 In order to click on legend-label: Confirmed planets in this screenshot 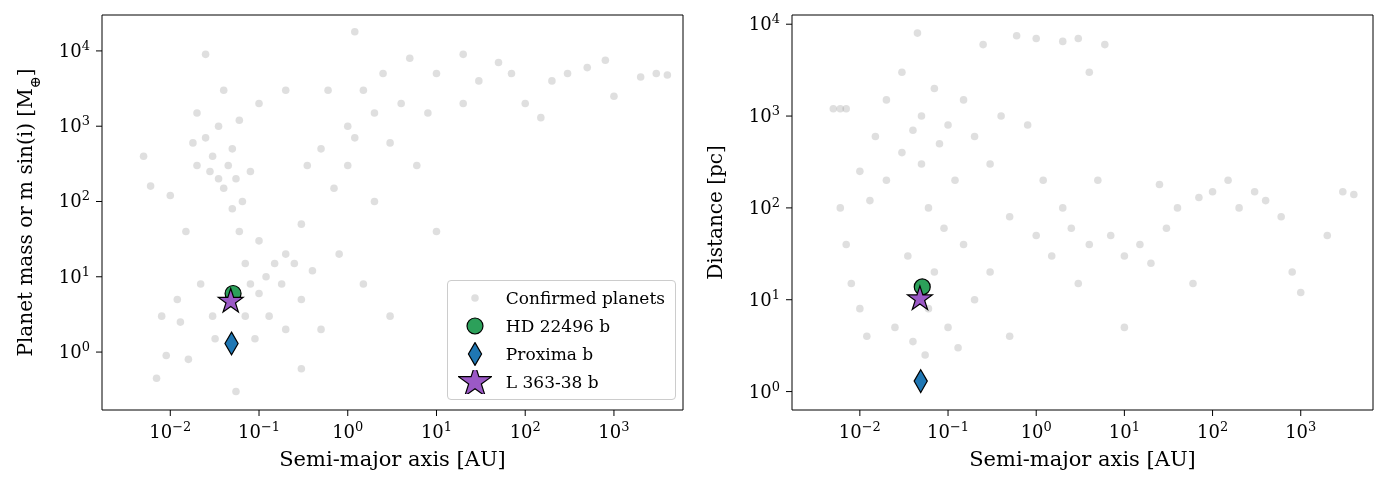, I will do `click(585, 298)`.